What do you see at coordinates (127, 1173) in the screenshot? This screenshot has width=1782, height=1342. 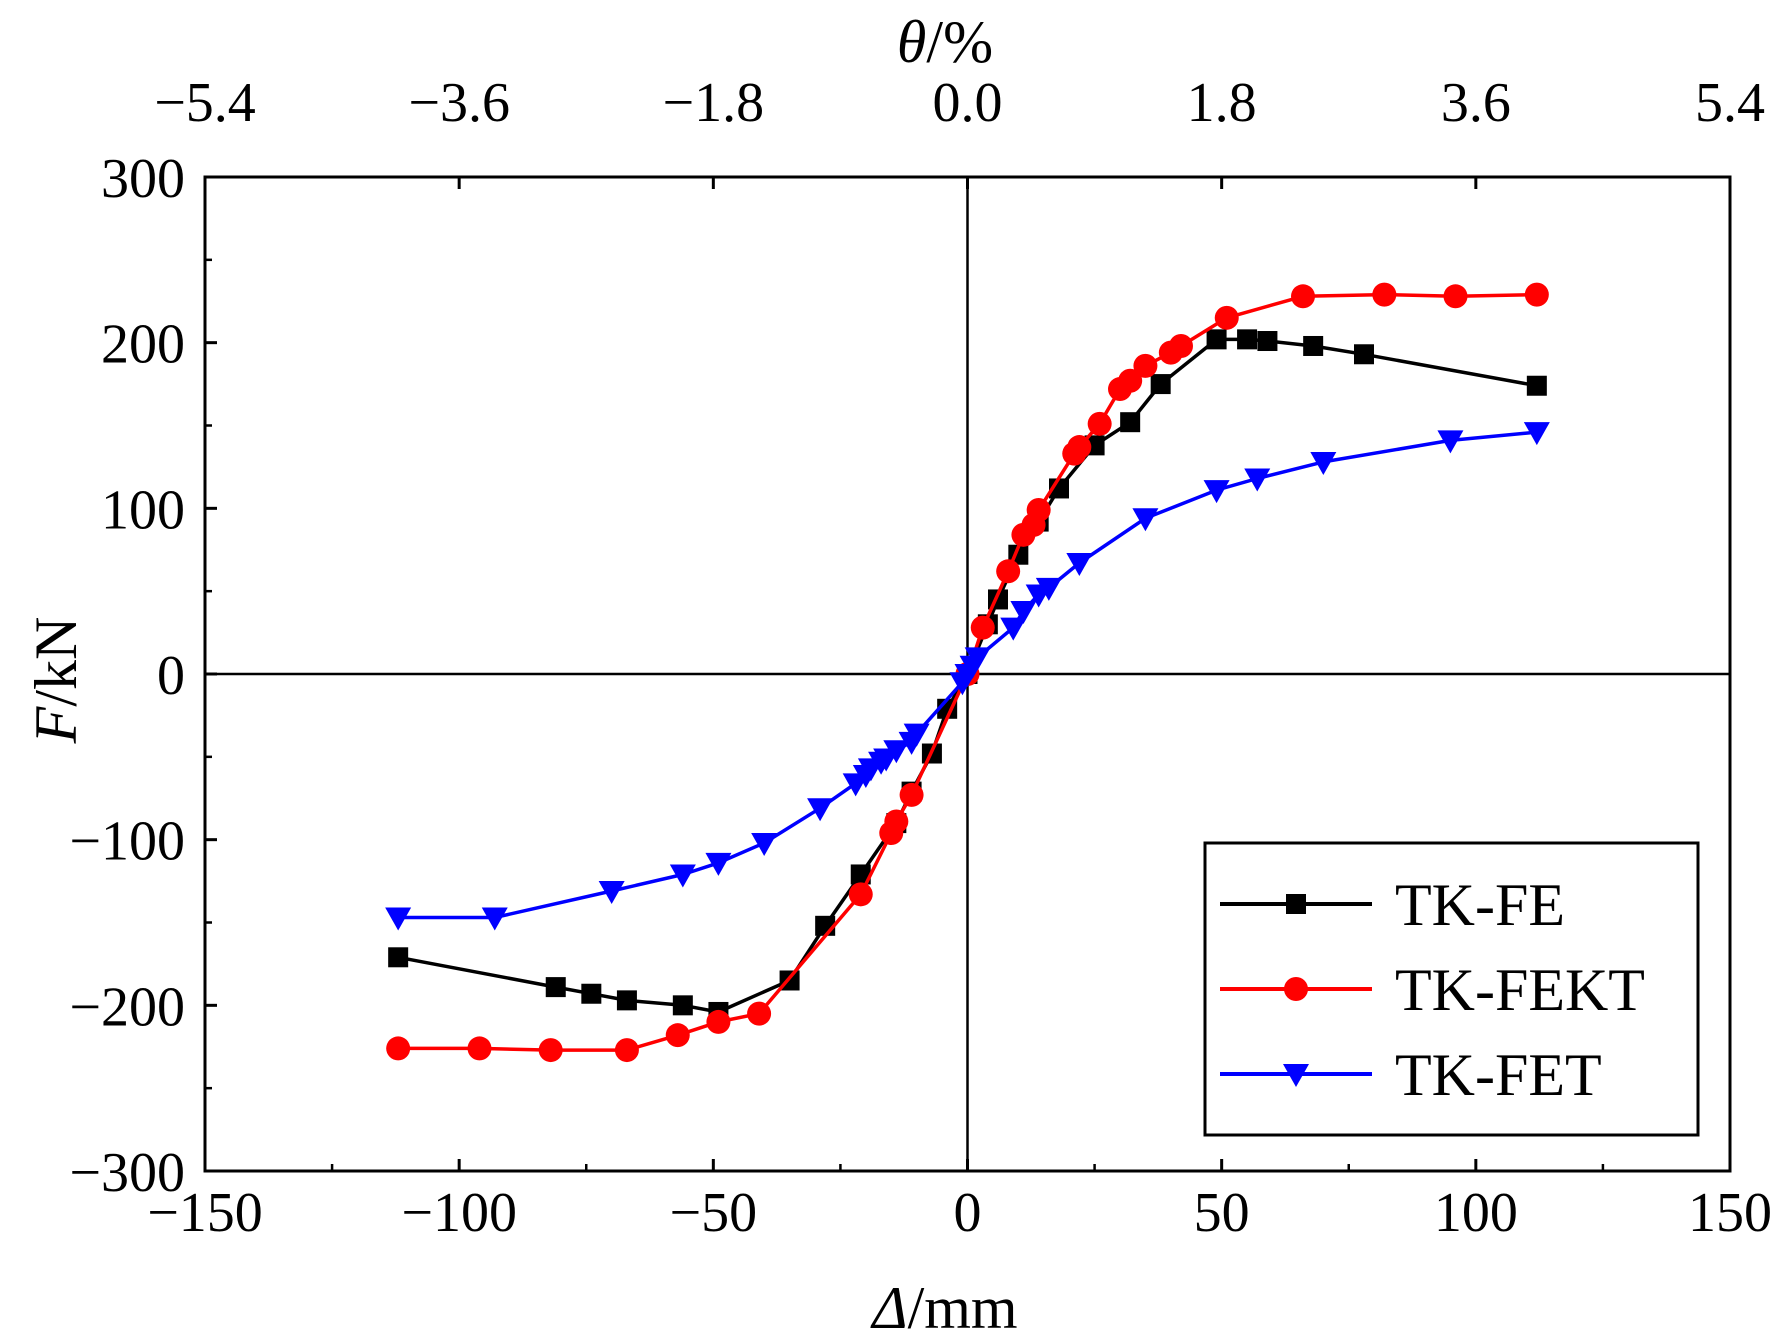 I see `y-tick-label: −300` at bounding box center [127, 1173].